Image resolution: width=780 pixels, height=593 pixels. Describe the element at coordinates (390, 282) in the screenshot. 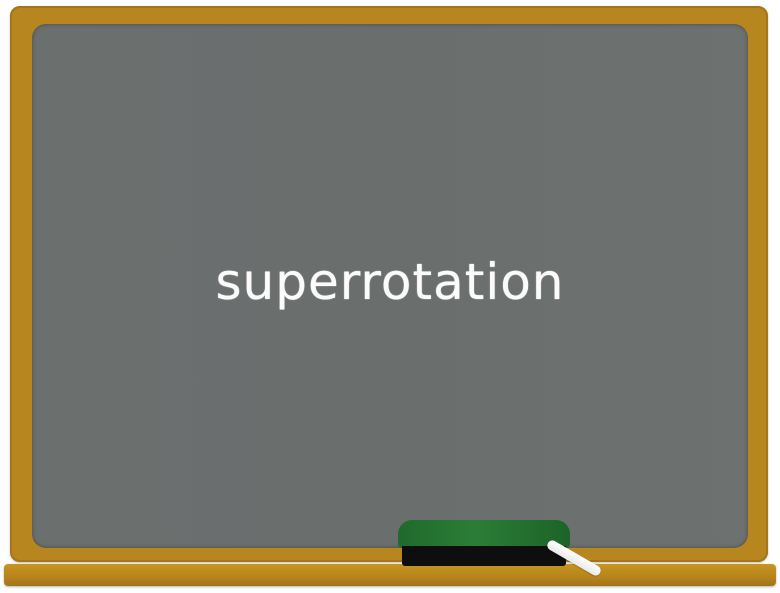

I see `chalkboard-word: superrotation` at that location.